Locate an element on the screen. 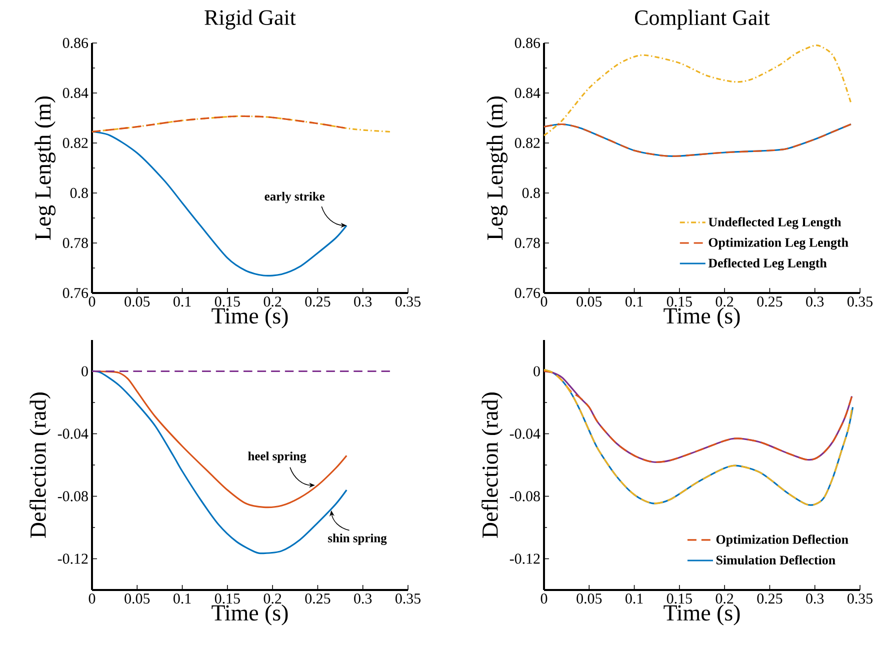 This screenshot has width=879, height=645. annotation: heel spring is located at coordinates (277, 458).